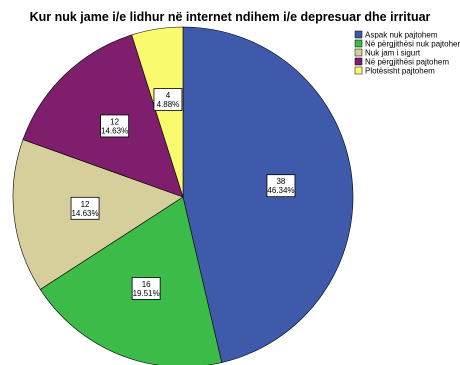 This screenshot has height=365, width=460. Describe the element at coordinates (146, 293) in the screenshot. I see `slice-percent-label: 19.51%` at that location.